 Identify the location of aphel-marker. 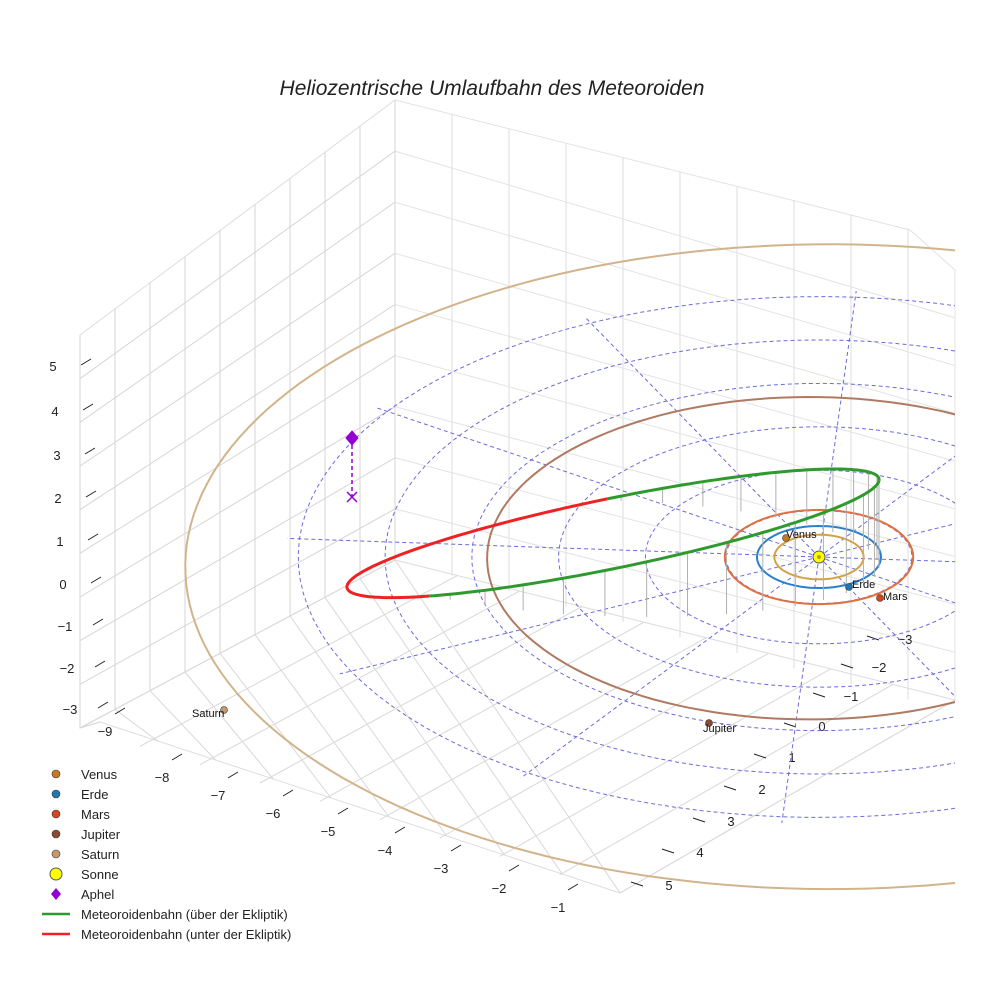
(352, 438).